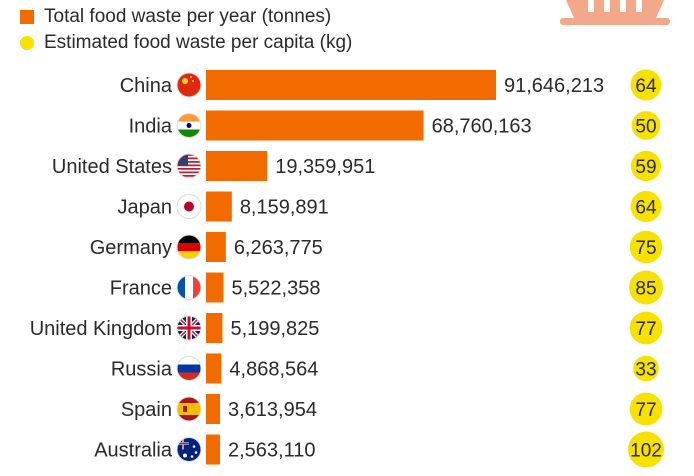  Describe the element at coordinates (141, 289) in the screenshot. I see `country-label: France` at that location.